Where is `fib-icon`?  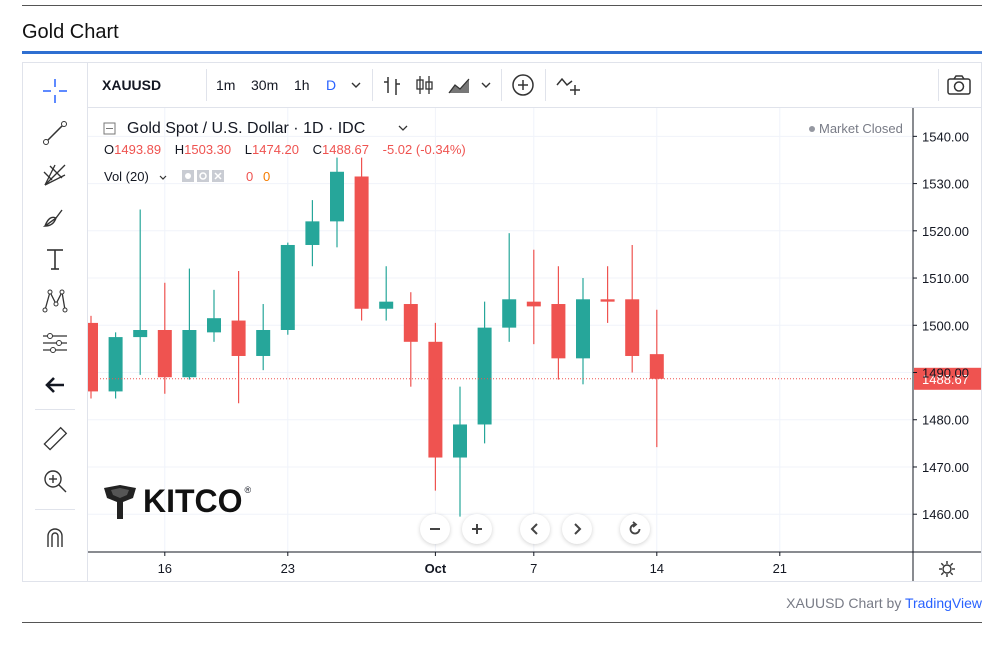 fib-icon is located at coordinates (54, 175).